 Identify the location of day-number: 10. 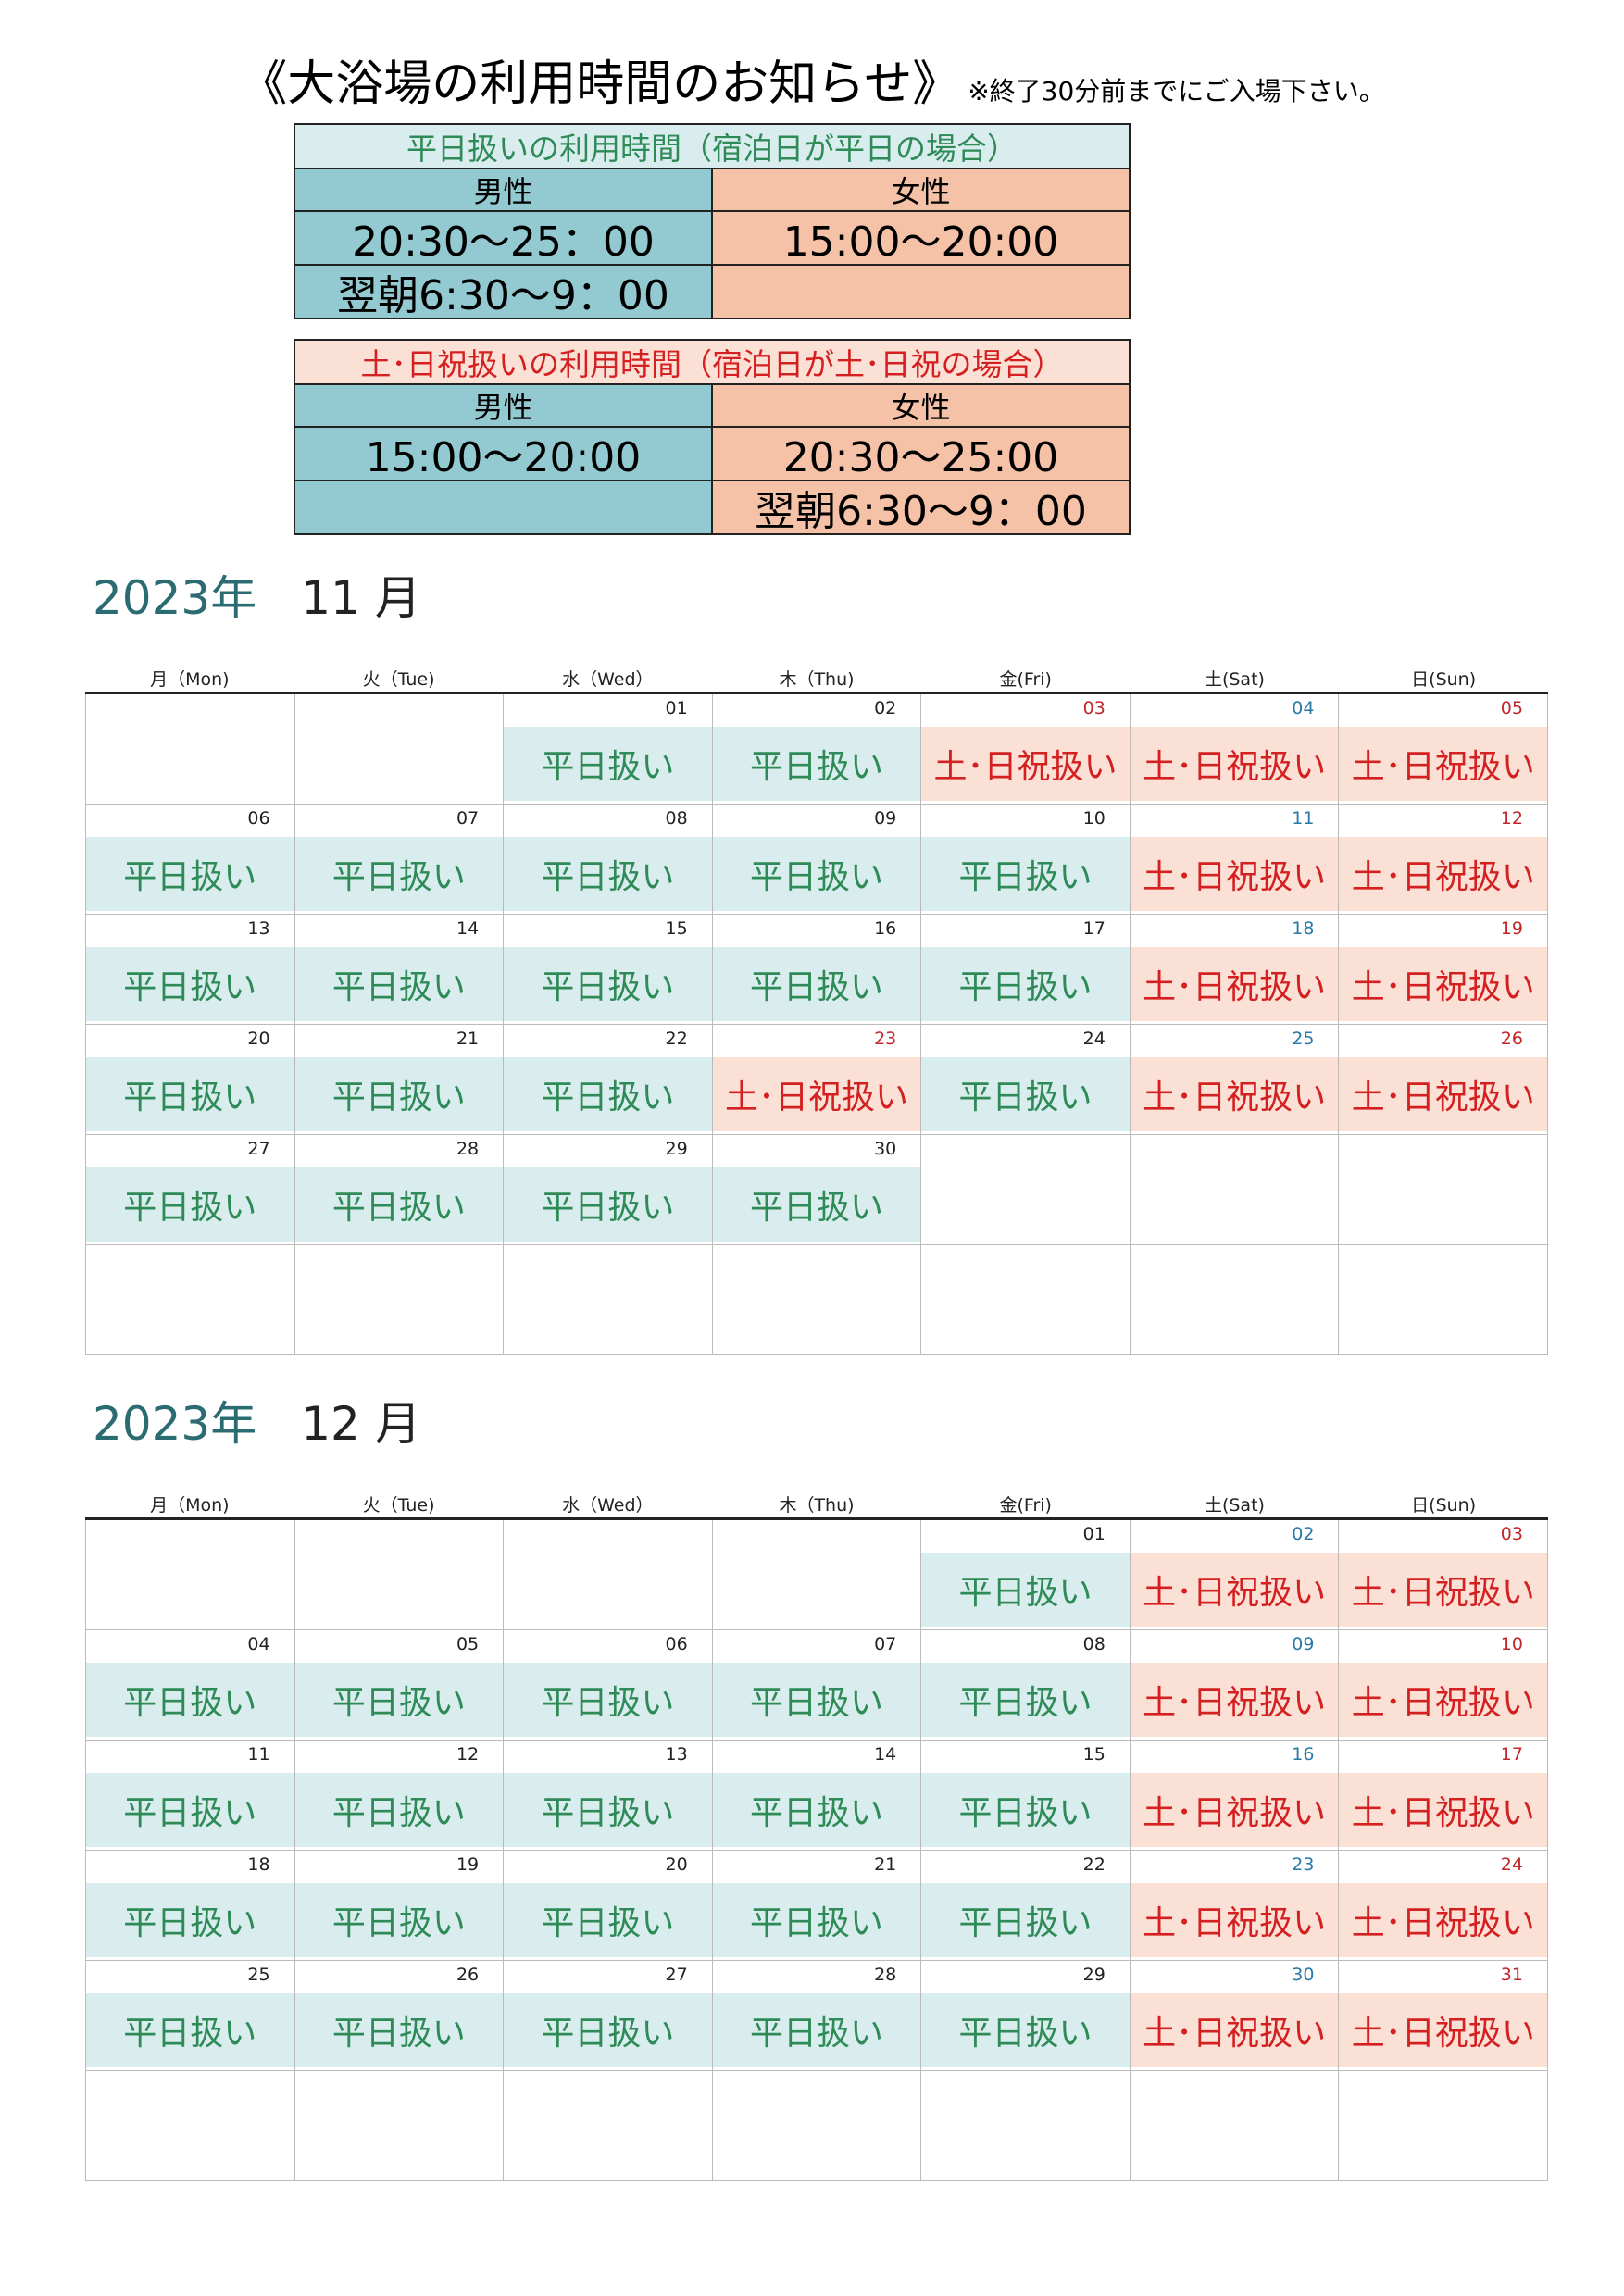
(1511, 1644).